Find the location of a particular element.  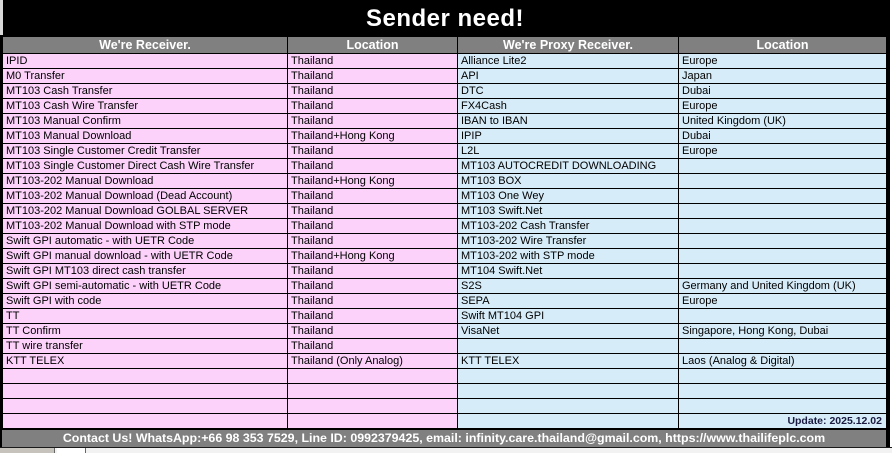

cell-proxy: SEPA is located at coordinates (568, 301).